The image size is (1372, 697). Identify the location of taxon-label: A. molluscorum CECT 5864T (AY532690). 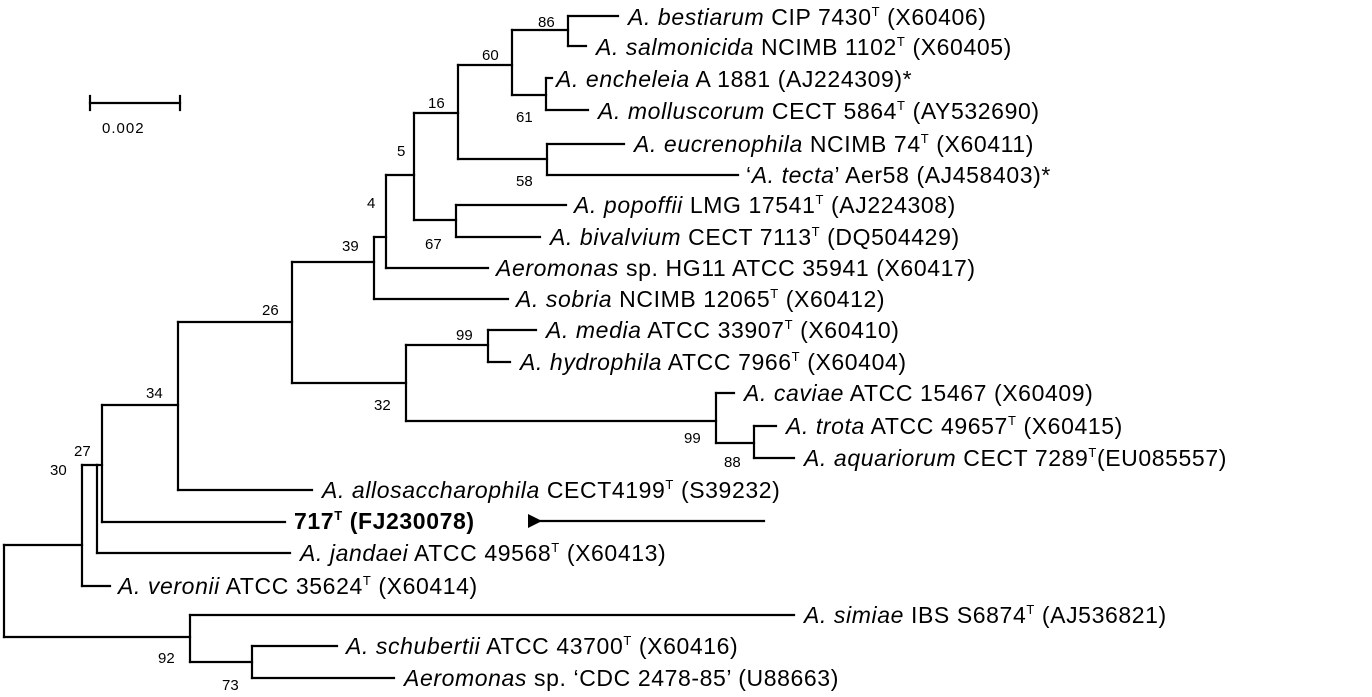
(818, 111).